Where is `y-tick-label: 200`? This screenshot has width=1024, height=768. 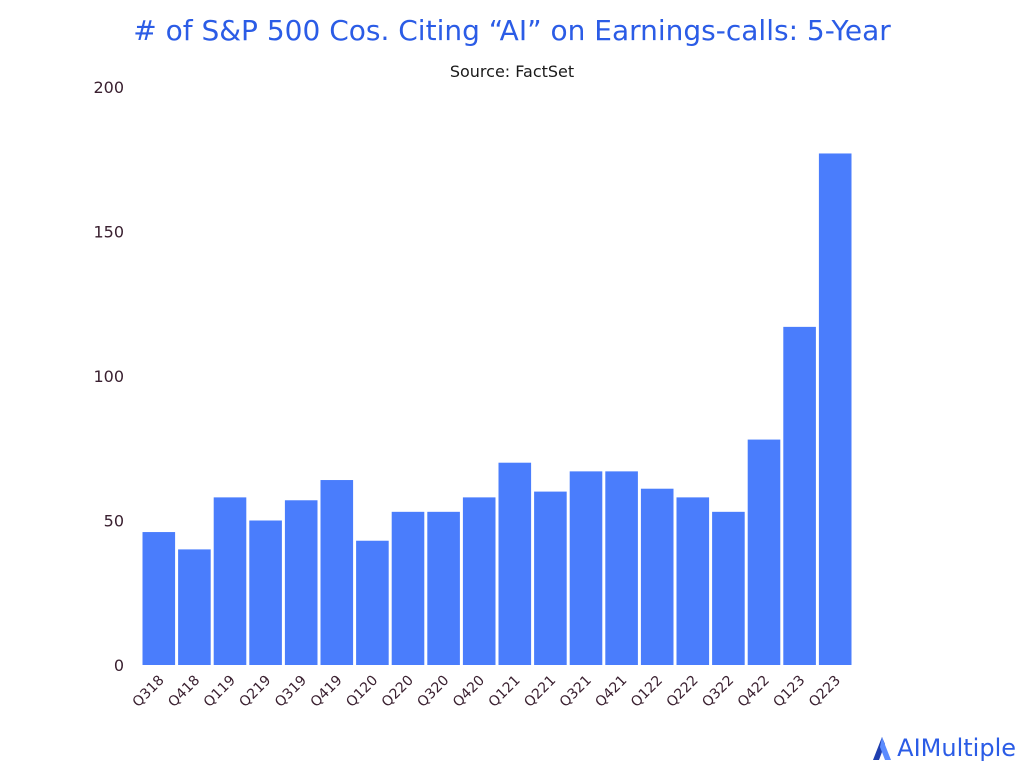
y-tick-label: 200 is located at coordinates (108, 87).